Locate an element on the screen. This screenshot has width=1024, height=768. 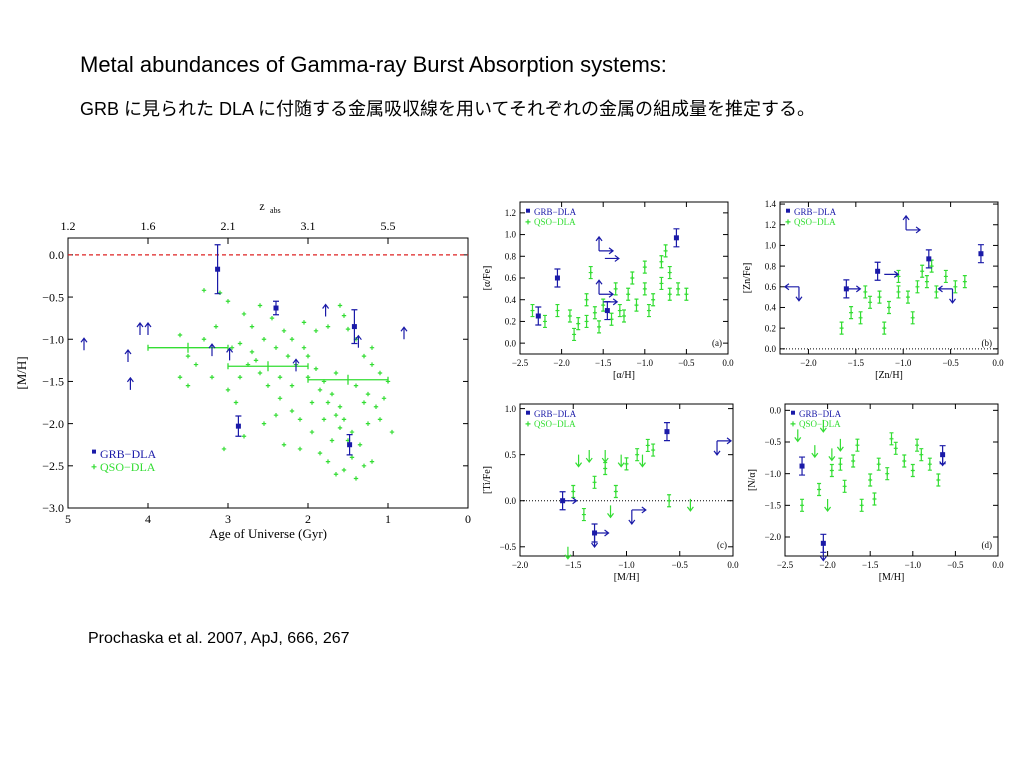
y-tick-label: −1.5 is located at coordinates (53, 382).